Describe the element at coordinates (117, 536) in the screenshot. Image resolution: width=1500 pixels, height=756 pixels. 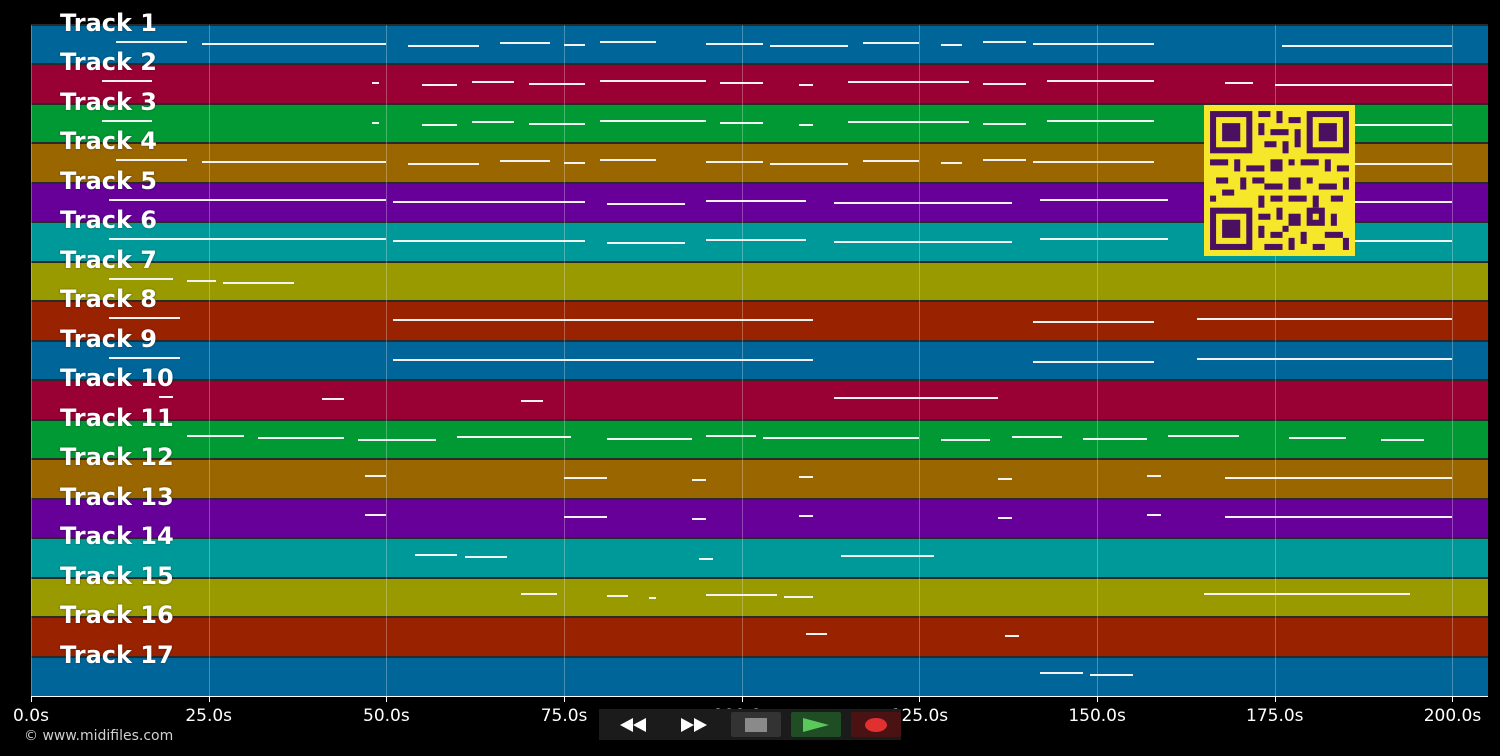
I see `track-label: Track 14` at that location.